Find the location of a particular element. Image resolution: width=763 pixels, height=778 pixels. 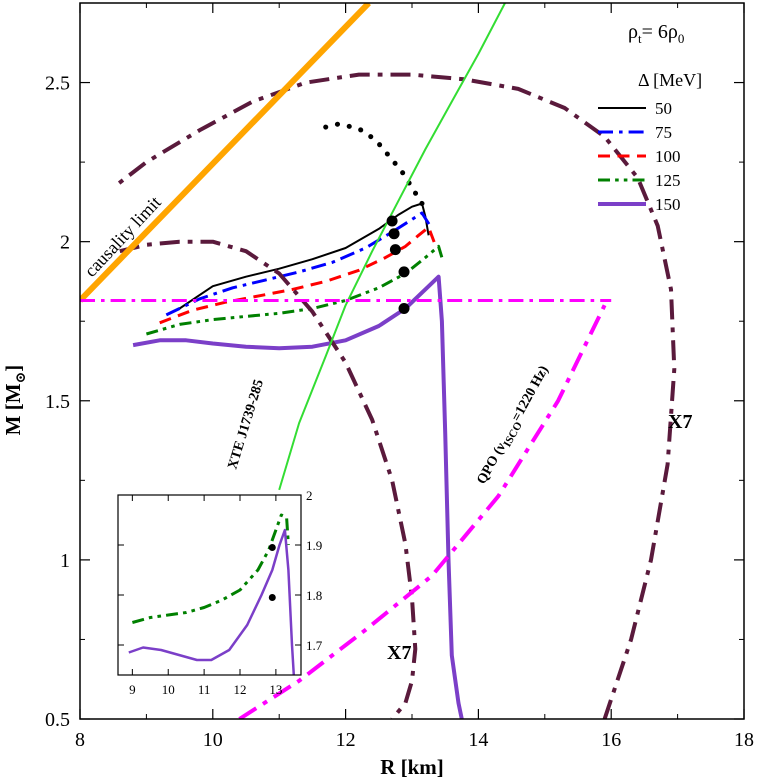

x-tick-label: 16 is located at coordinates (611, 740).